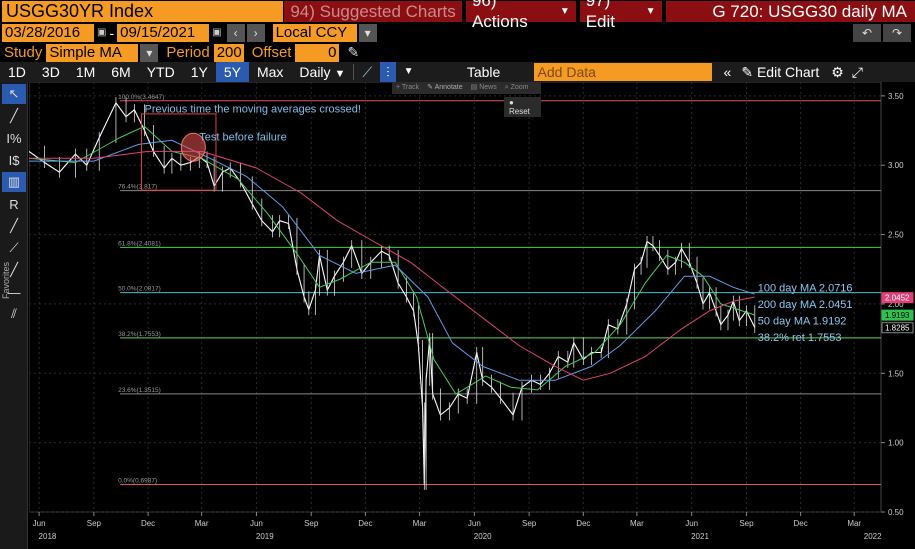 This screenshot has height=549, width=915. Describe the element at coordinates (408, 71) in the screenshot. I see `chart-type-dropdown-icon: ▼` at that location.